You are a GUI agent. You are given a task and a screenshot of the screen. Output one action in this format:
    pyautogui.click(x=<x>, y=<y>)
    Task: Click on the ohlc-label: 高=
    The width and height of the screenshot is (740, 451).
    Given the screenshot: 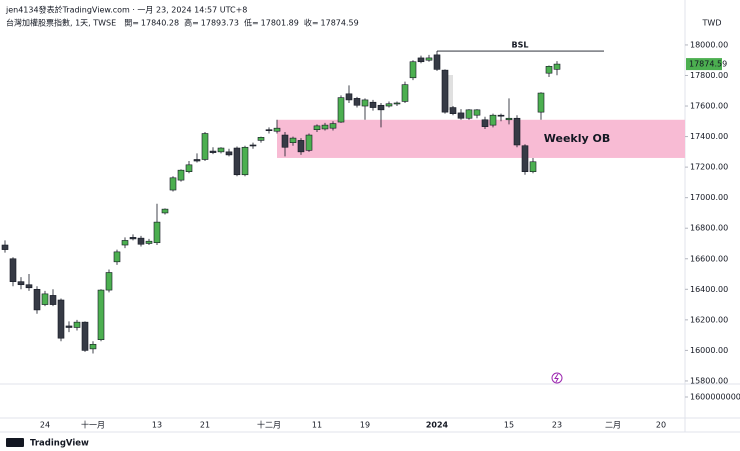 What is the action you would take?
    pyautogui.click(x=191, y=23)
    